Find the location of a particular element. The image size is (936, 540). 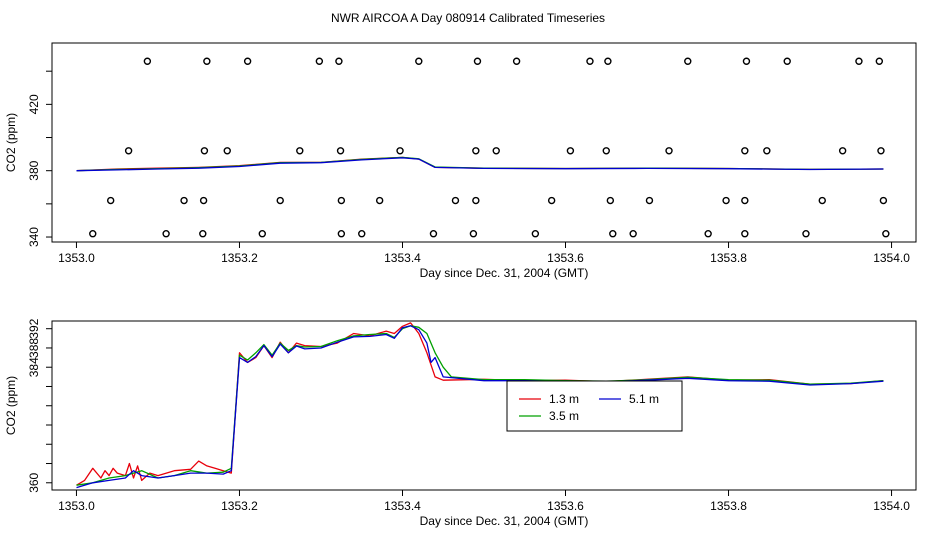

legend-label: 3.5 m is located at coordinates (564, 416).